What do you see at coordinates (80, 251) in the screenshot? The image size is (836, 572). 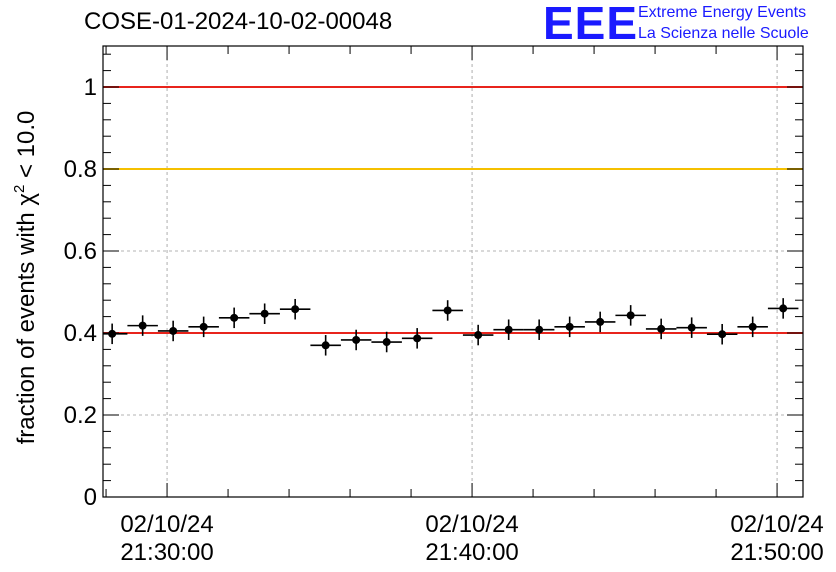 I see `y-tick-label: 0.6` at bounding box center [80, 251].